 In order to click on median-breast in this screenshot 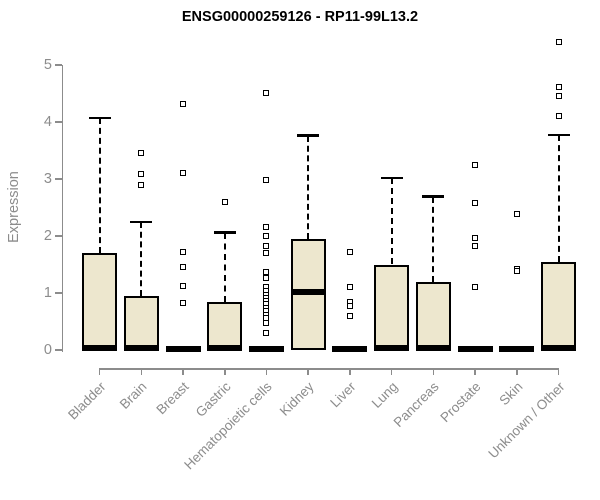, I will do `click(183, 348)`.